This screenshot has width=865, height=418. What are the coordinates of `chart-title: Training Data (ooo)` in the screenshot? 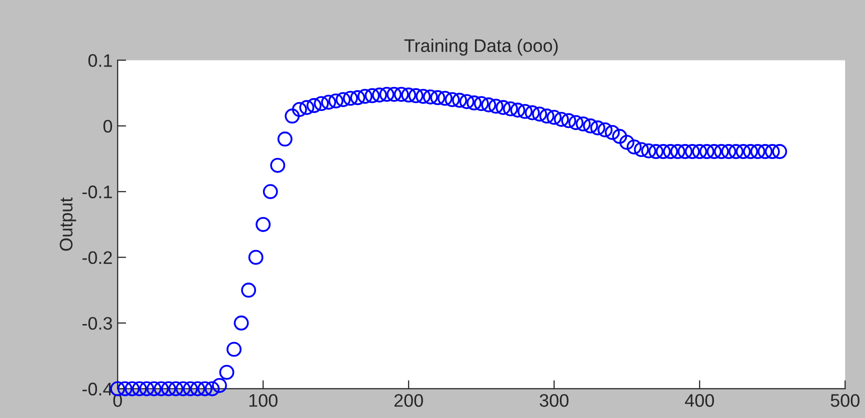 It's located at (481, 47).